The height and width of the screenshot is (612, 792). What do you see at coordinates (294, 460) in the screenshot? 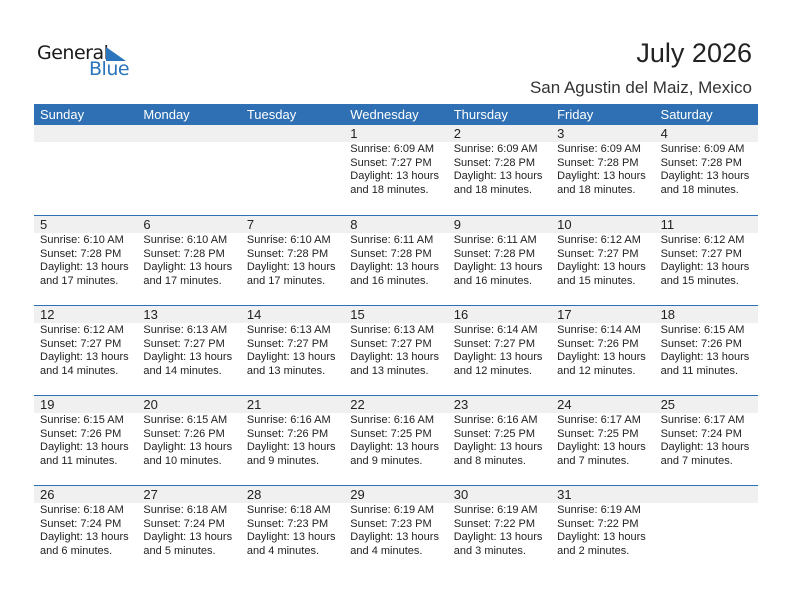
I see `daylight-minutes: 9 minutes.` at bounding box center [294, 460].